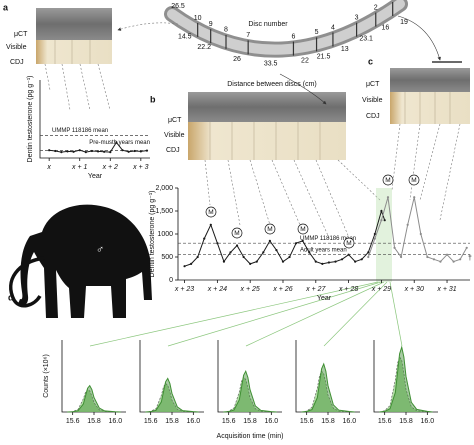 This screenshot has height=445, width=474. Describe the element at coordinates (79, 167) in the screenshot. I see `x-tick-label: x + 1` at that location.